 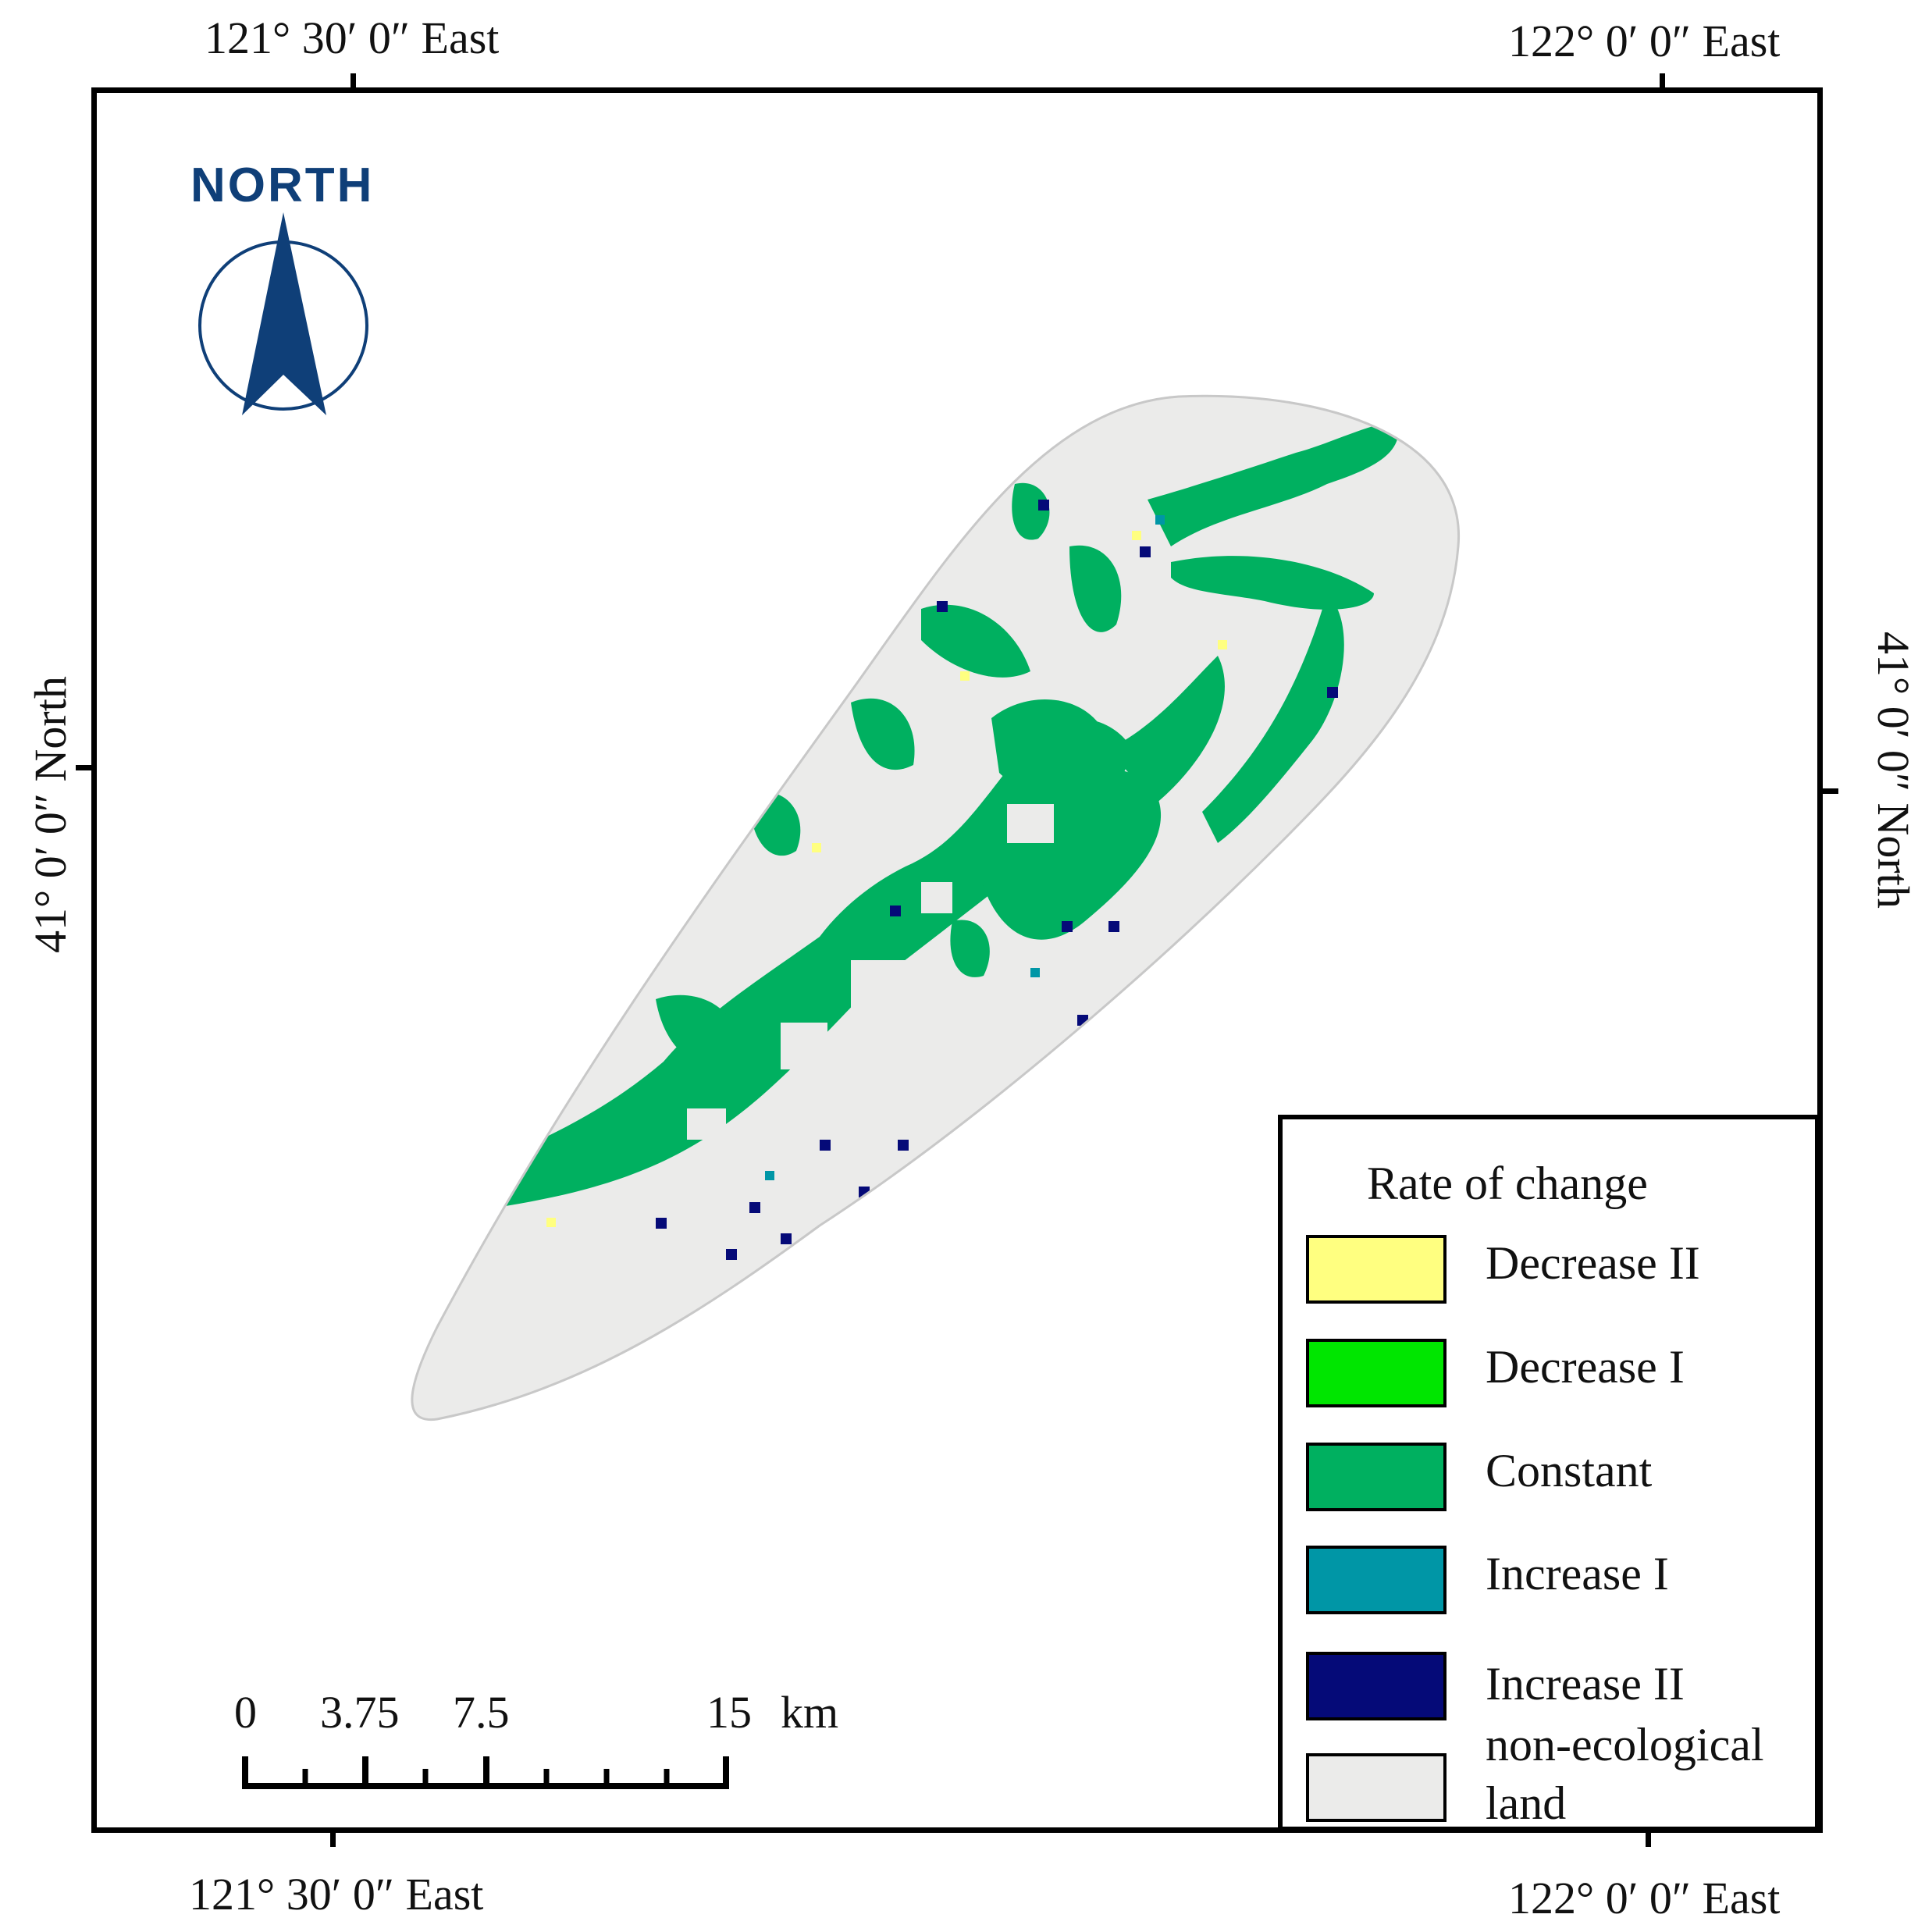 What do you see at coordinates (352, 37) in the screenshot?
I see `coord-top-left: 121° 30′ 0″ East` at bounding box center [352, 37].